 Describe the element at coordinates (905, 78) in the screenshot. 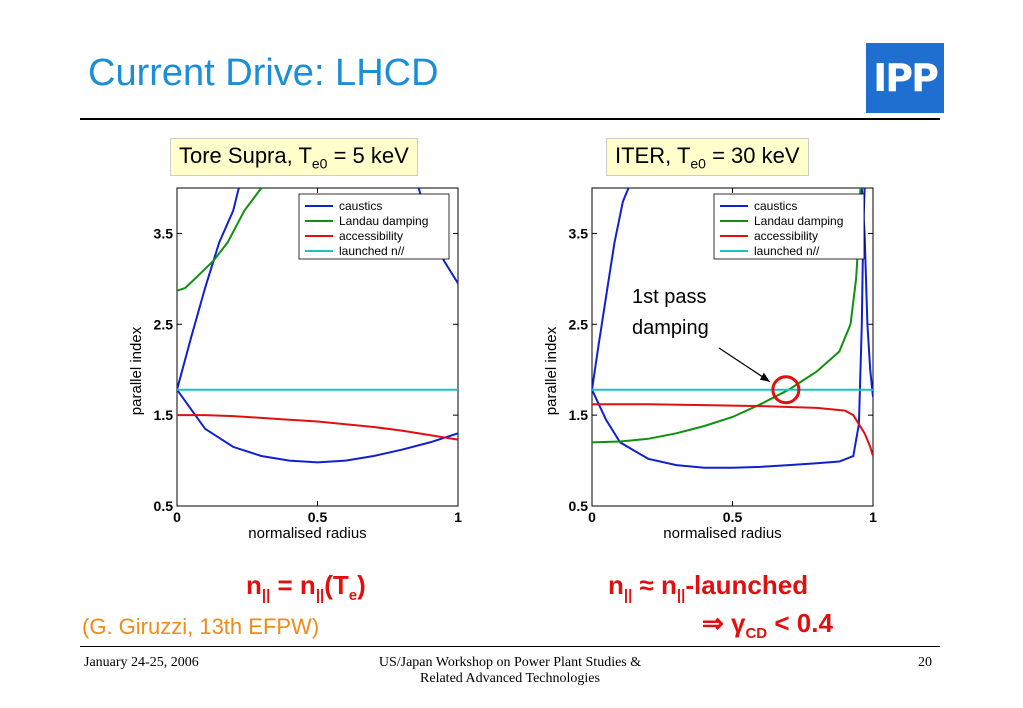

I see `ipp-logo: IPP` at that location.